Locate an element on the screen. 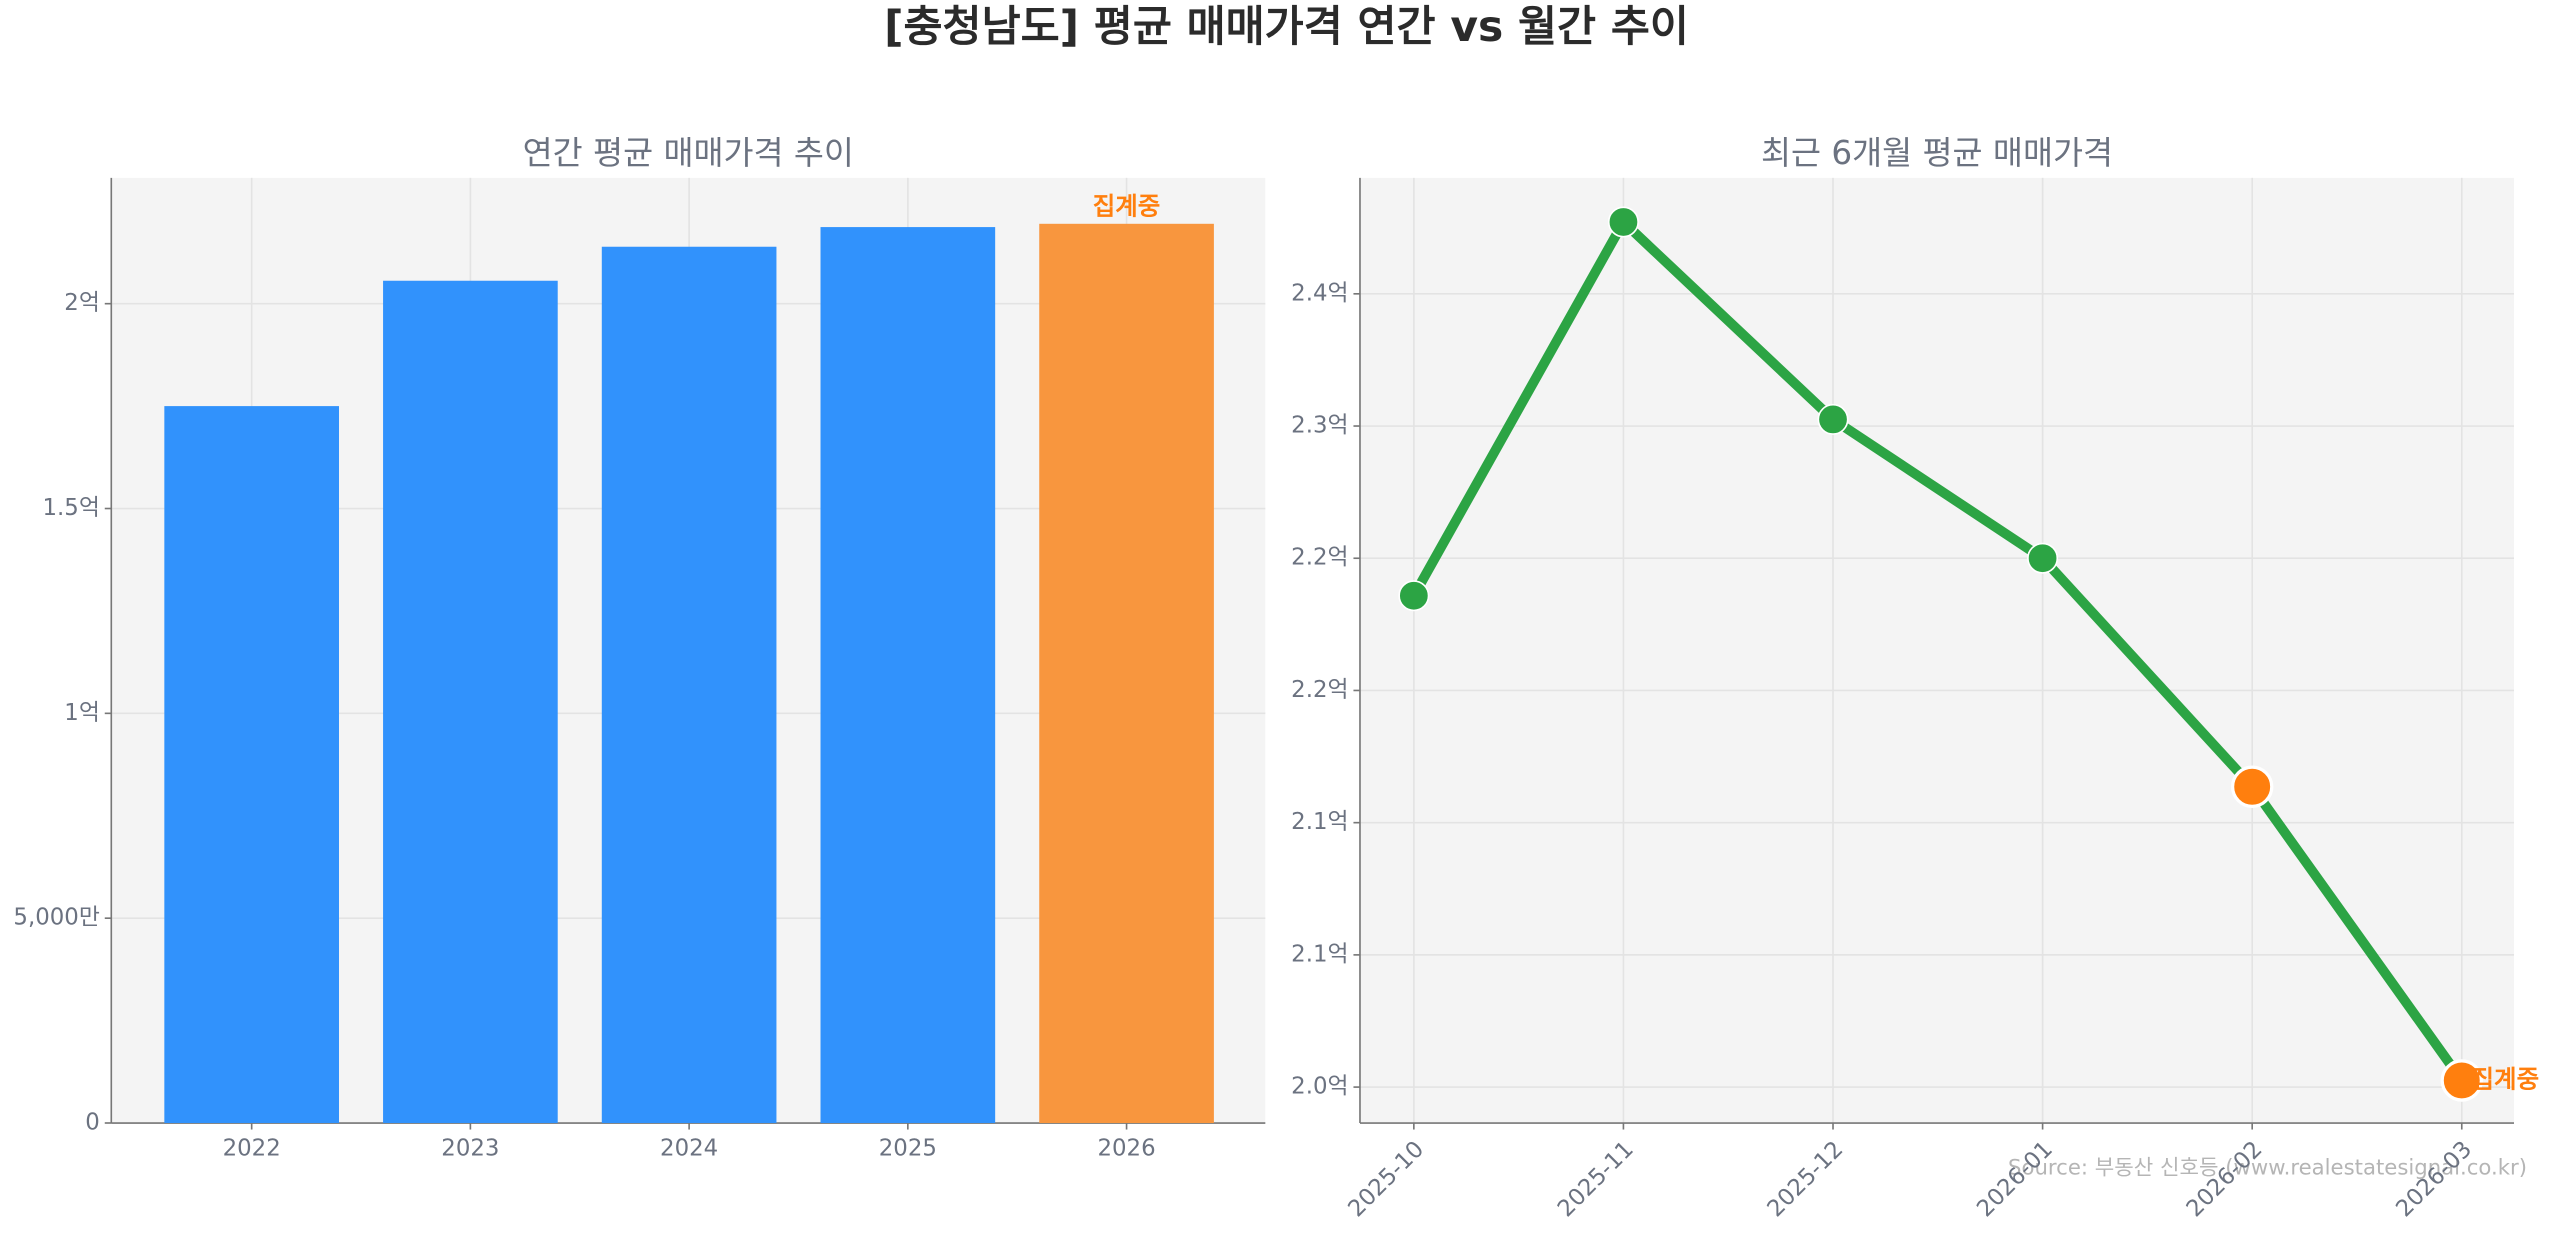 This screenshot has width=2560, height=1234. x-tick-label: 2025-12 is located at coordinates (1806, 1179).